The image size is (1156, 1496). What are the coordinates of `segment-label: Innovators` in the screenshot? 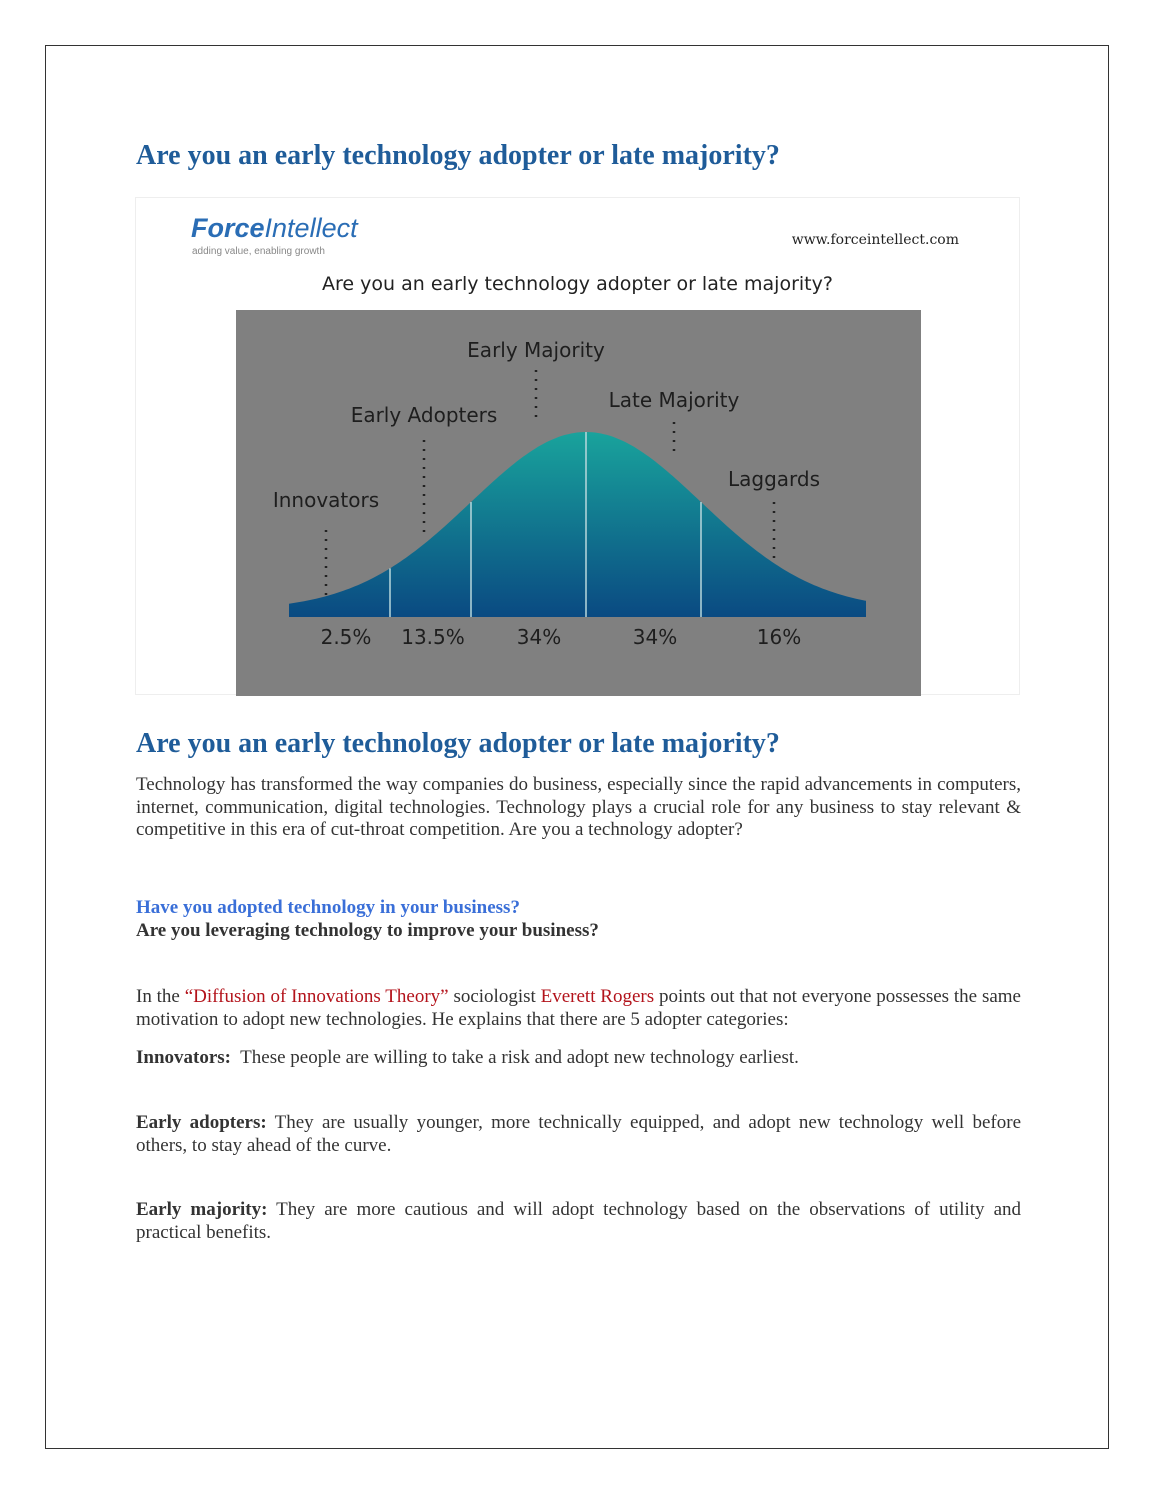 It's located at (326, 500).